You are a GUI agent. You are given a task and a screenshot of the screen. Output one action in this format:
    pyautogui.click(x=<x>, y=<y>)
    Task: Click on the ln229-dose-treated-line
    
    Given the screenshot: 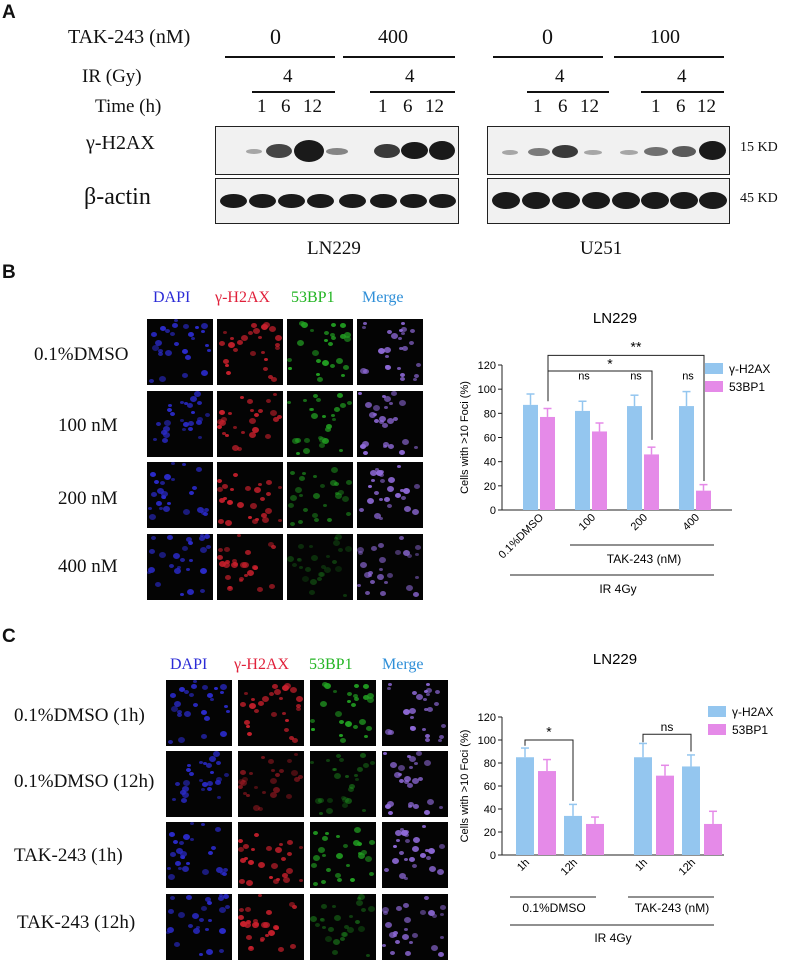 What is the action you would take?
    pyautogui.click(x=399, y=57)
    